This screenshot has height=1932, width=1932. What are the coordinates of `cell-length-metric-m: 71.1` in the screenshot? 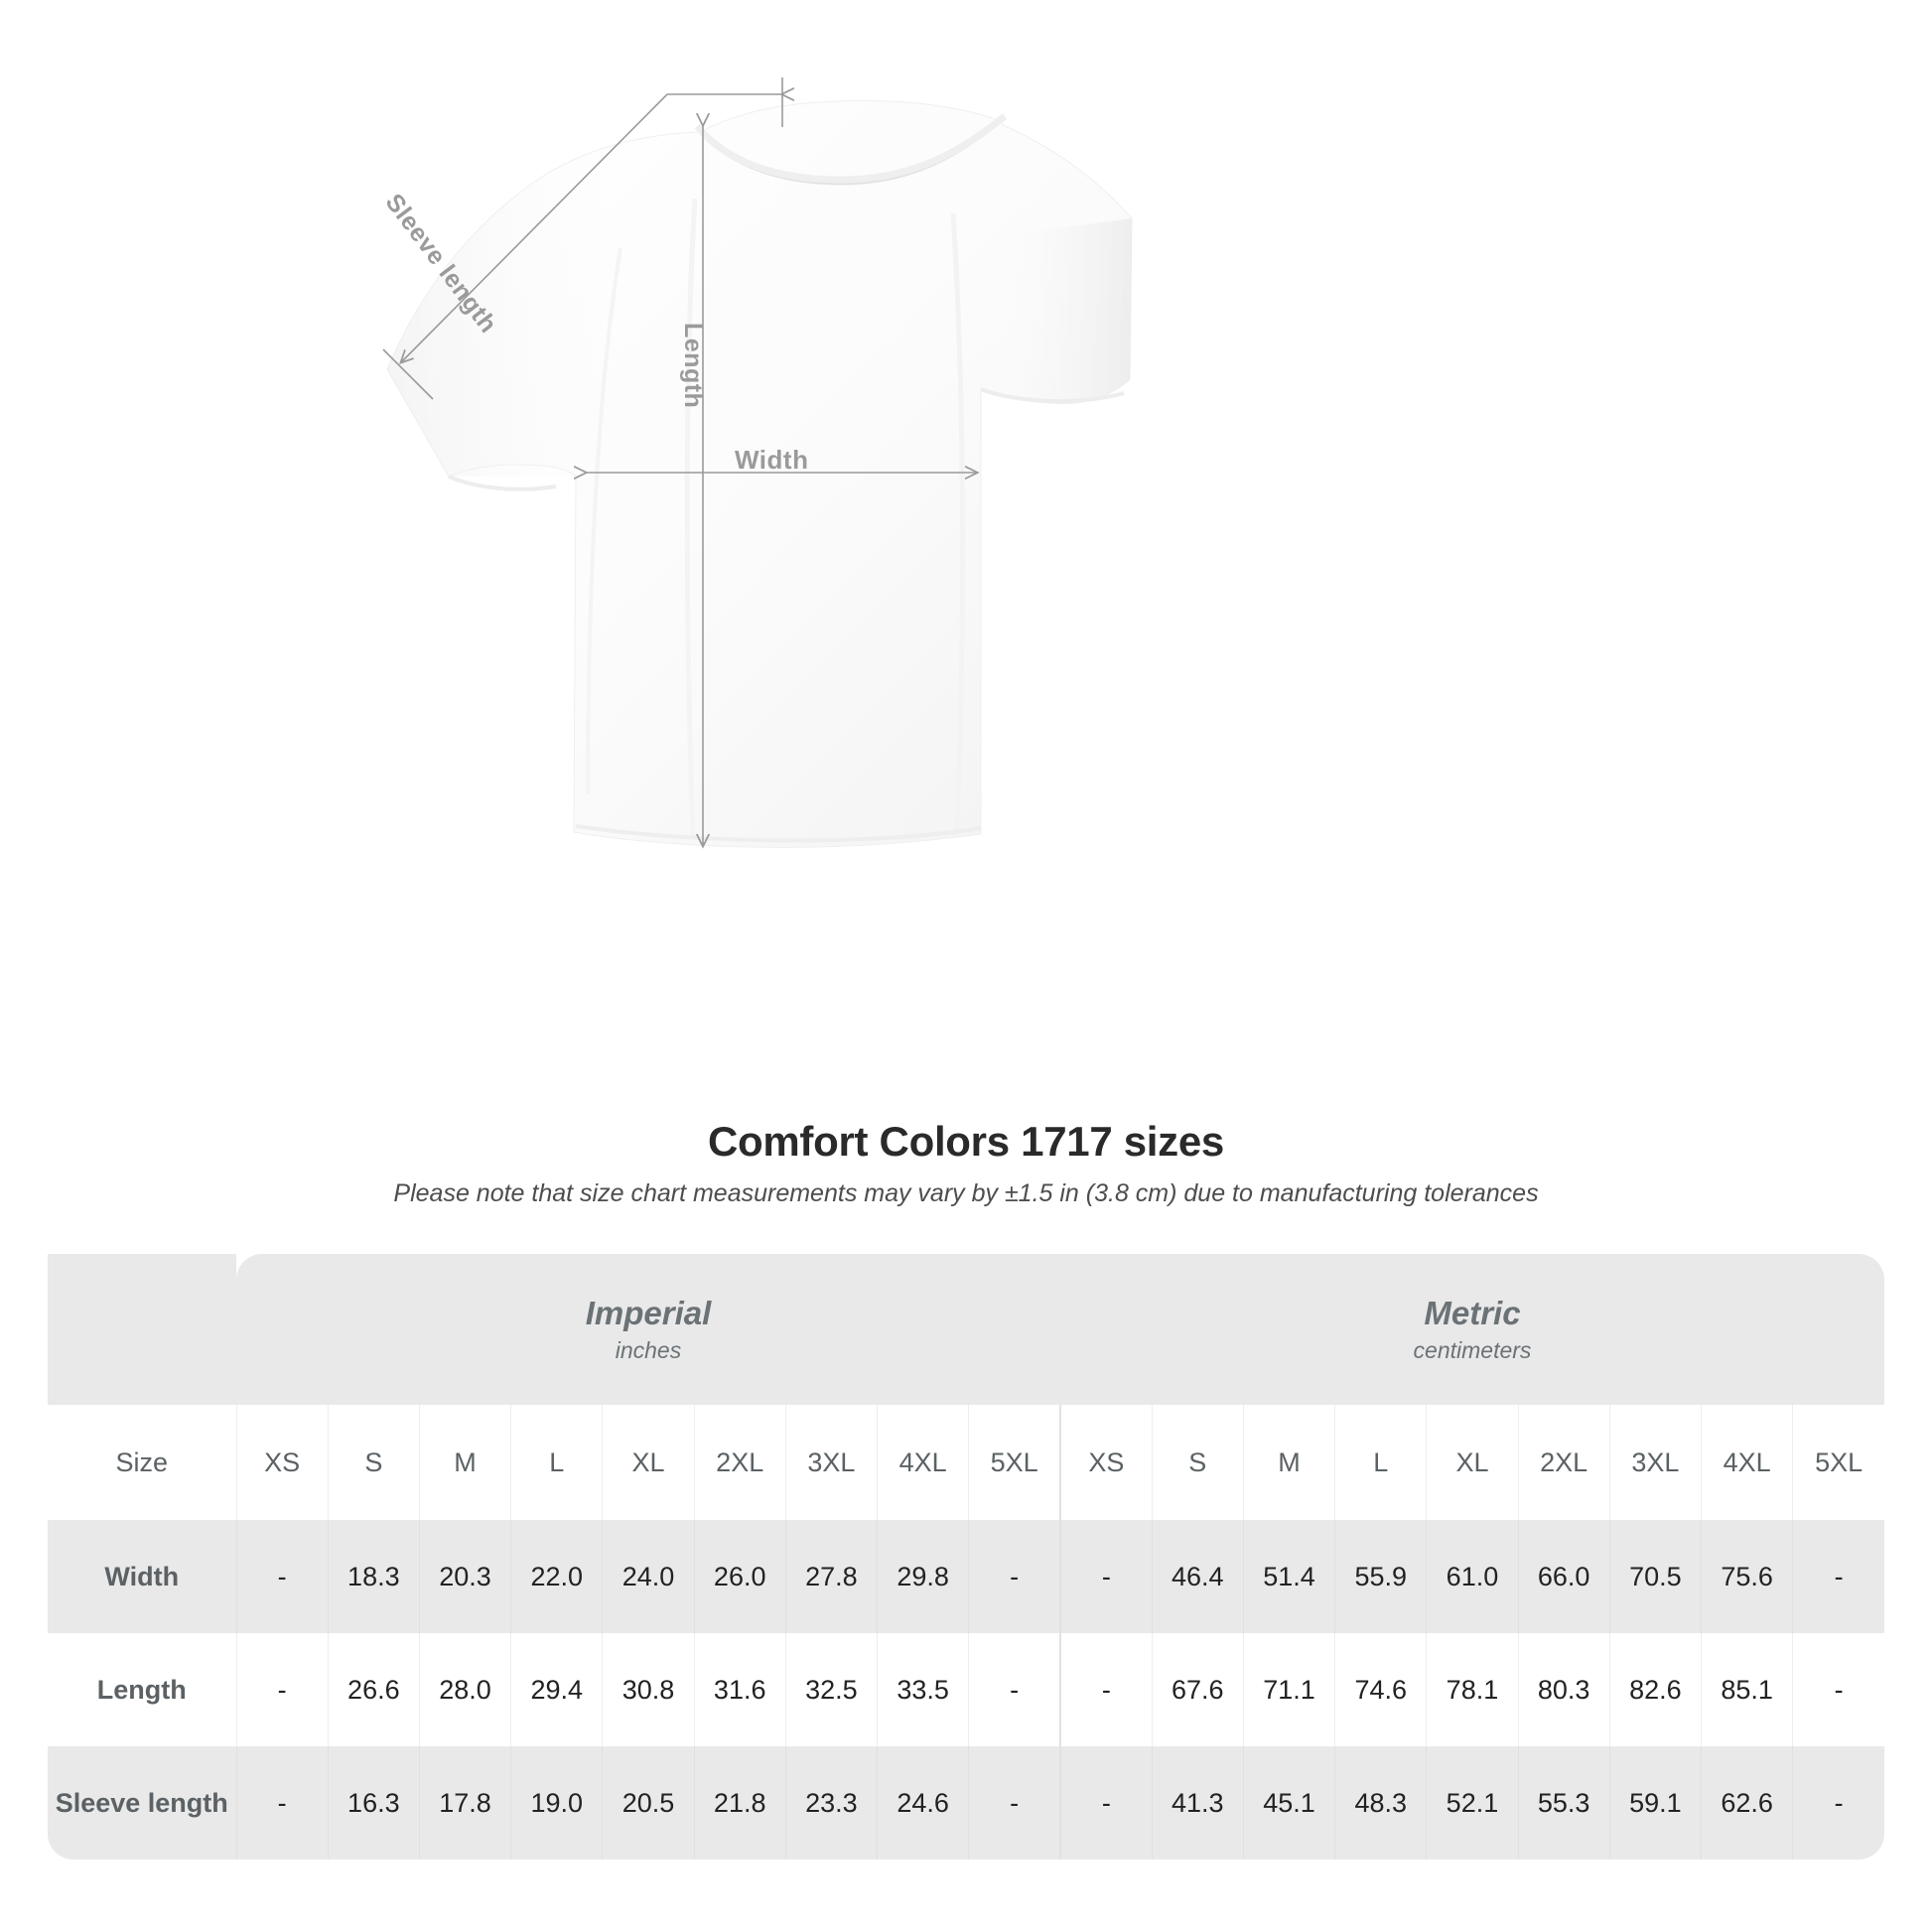 It's located at (1289, 1690).